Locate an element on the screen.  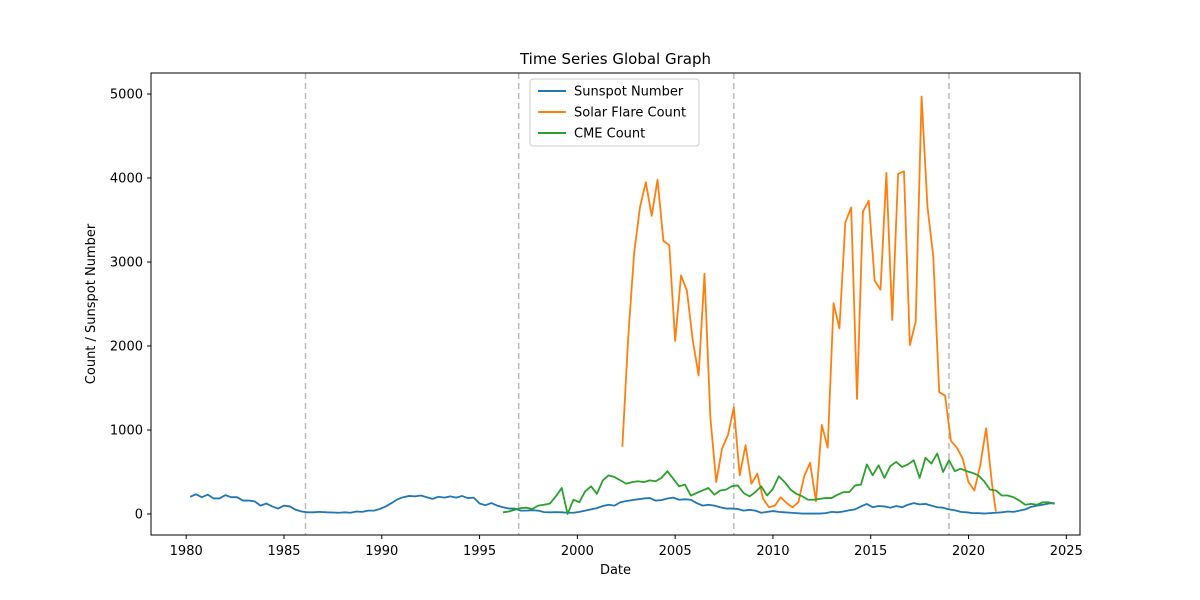
legend-label-cme-count: CME Count is located at coordinates (609, 134).